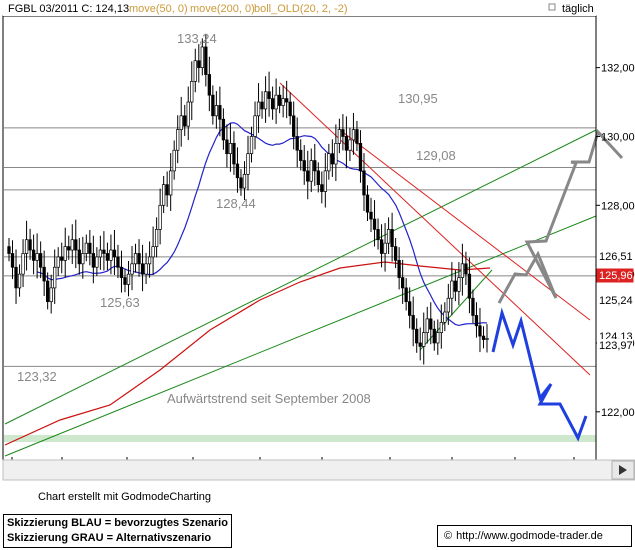  I want to click on indicator-move200: move(200, 0), so click(222, 9).